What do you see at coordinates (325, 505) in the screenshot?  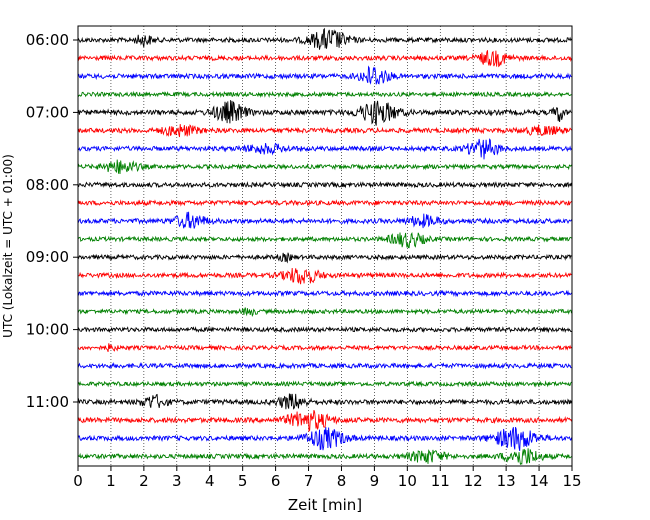 I see `x-axis-label: Zeit [min]` at bounding box center [325, 505].